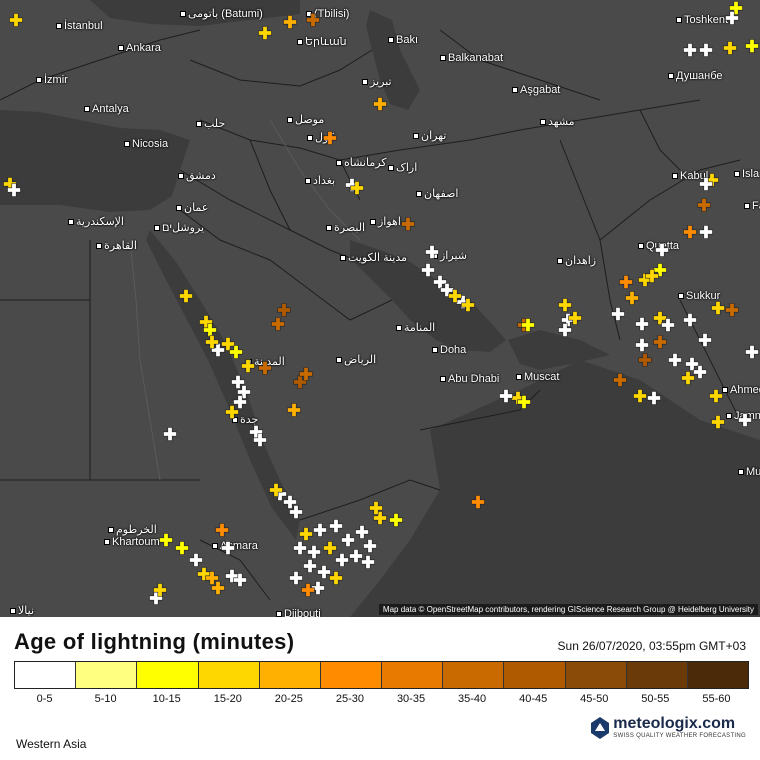 Image resolution: width=760 pixels, height=760 pixels. I want to click on legend-label: 35-40, so click(472, 699).